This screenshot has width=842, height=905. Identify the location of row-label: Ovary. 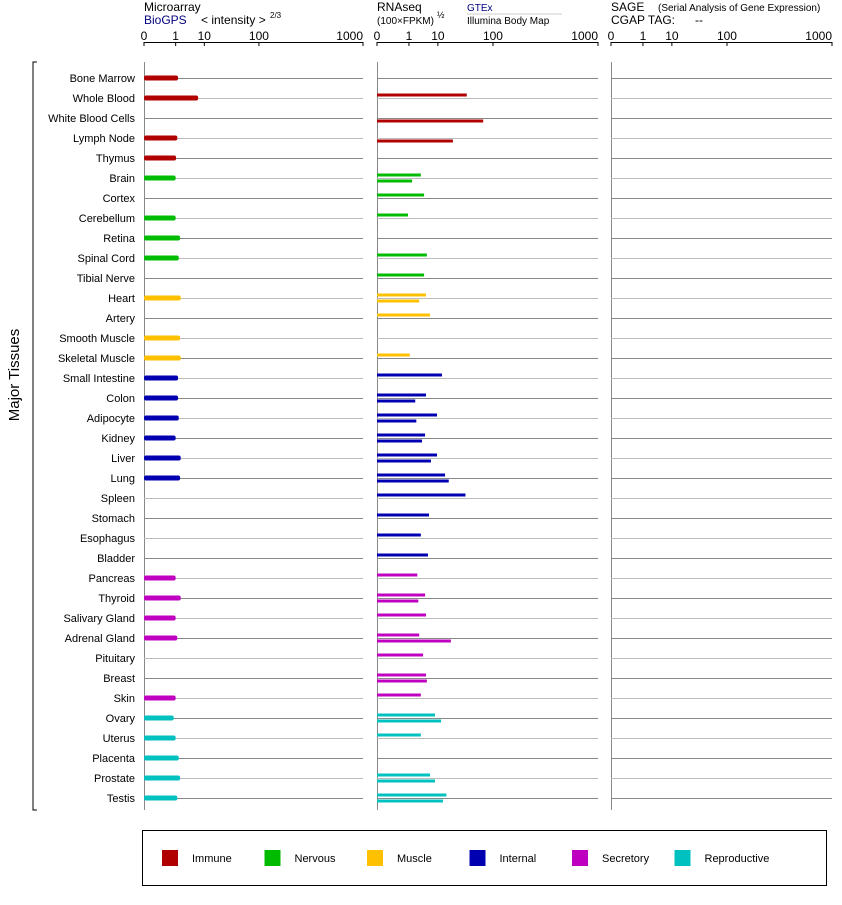
(121, 719).